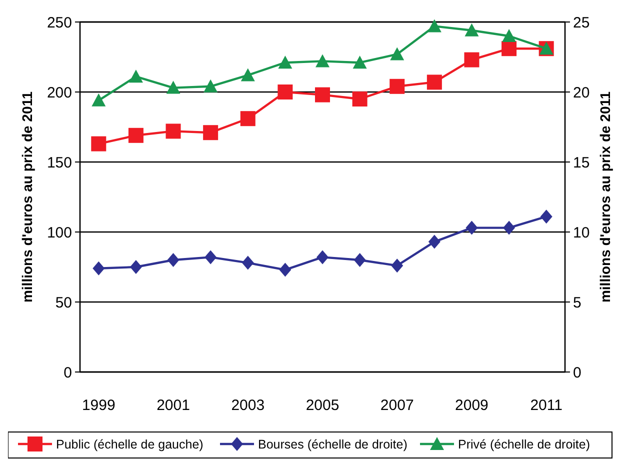 This screenshot has width=620, height=476. Describe the element at coordinates (546, 405) in the screenshot. I see `x-tick-label: 2011` at that location.